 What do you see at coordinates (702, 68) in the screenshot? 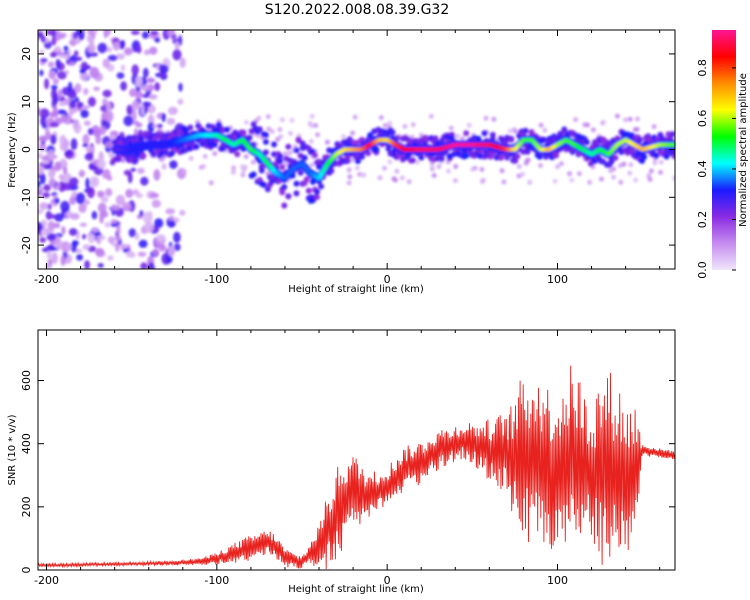
I see `colorbar-tick-label: 0.8` at bounding box center [702, 68].